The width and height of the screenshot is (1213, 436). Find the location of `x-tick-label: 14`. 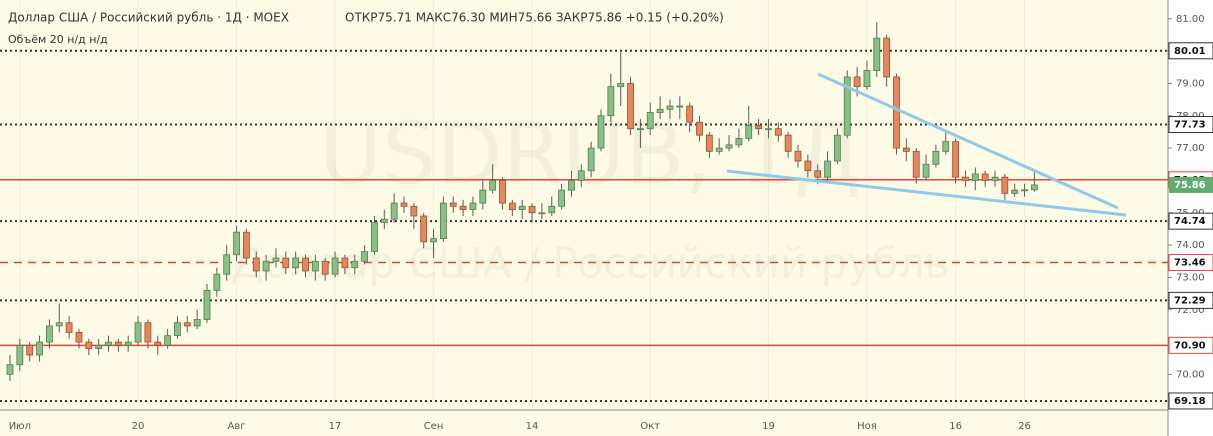

x-tick-label: 14 is located at coordinates (532, 426).